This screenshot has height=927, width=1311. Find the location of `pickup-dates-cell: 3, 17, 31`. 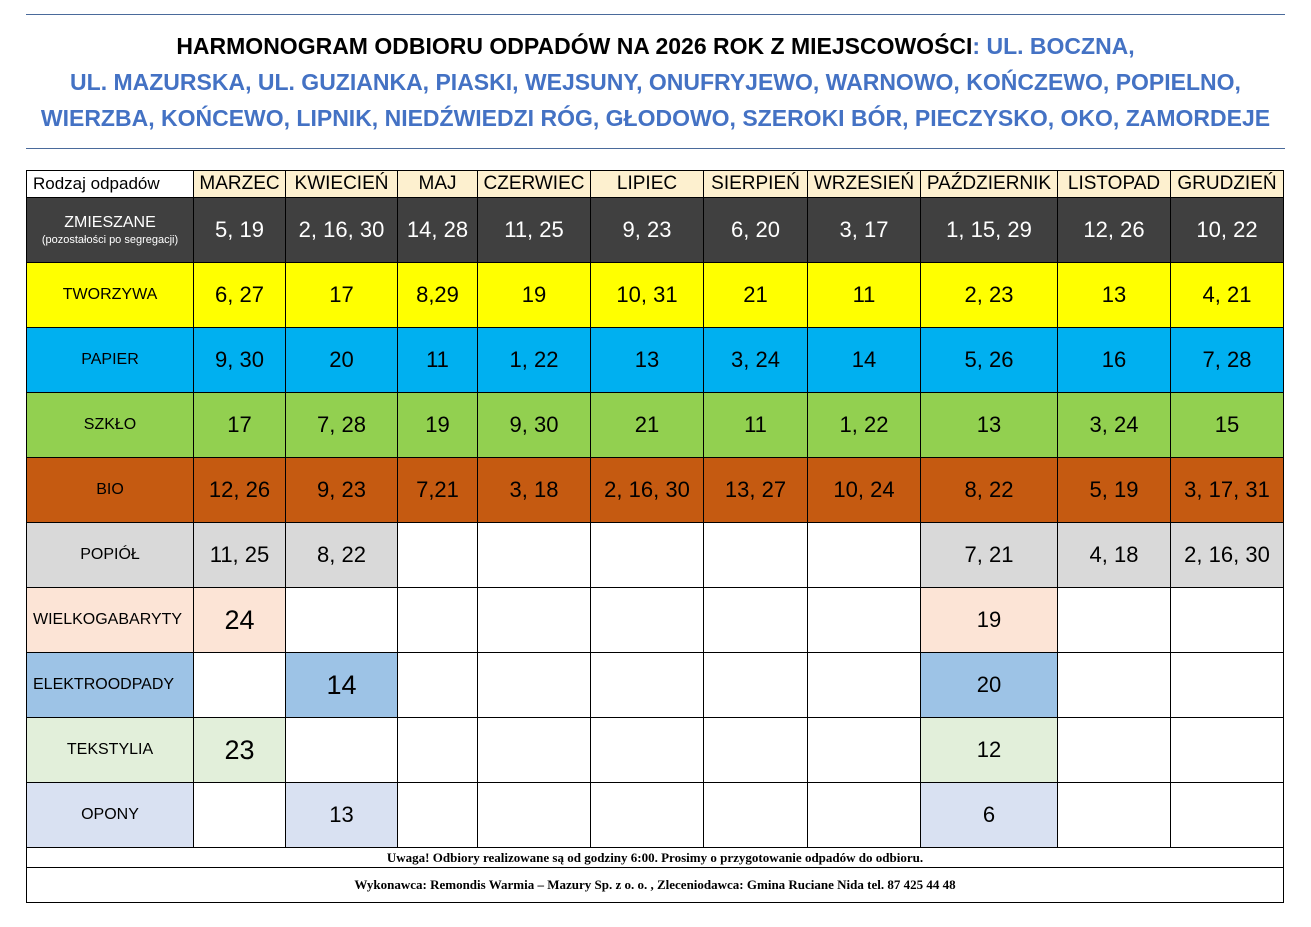

pickup-dates-cell: 3, 17, 31 is located at coordinates (1227, 490).